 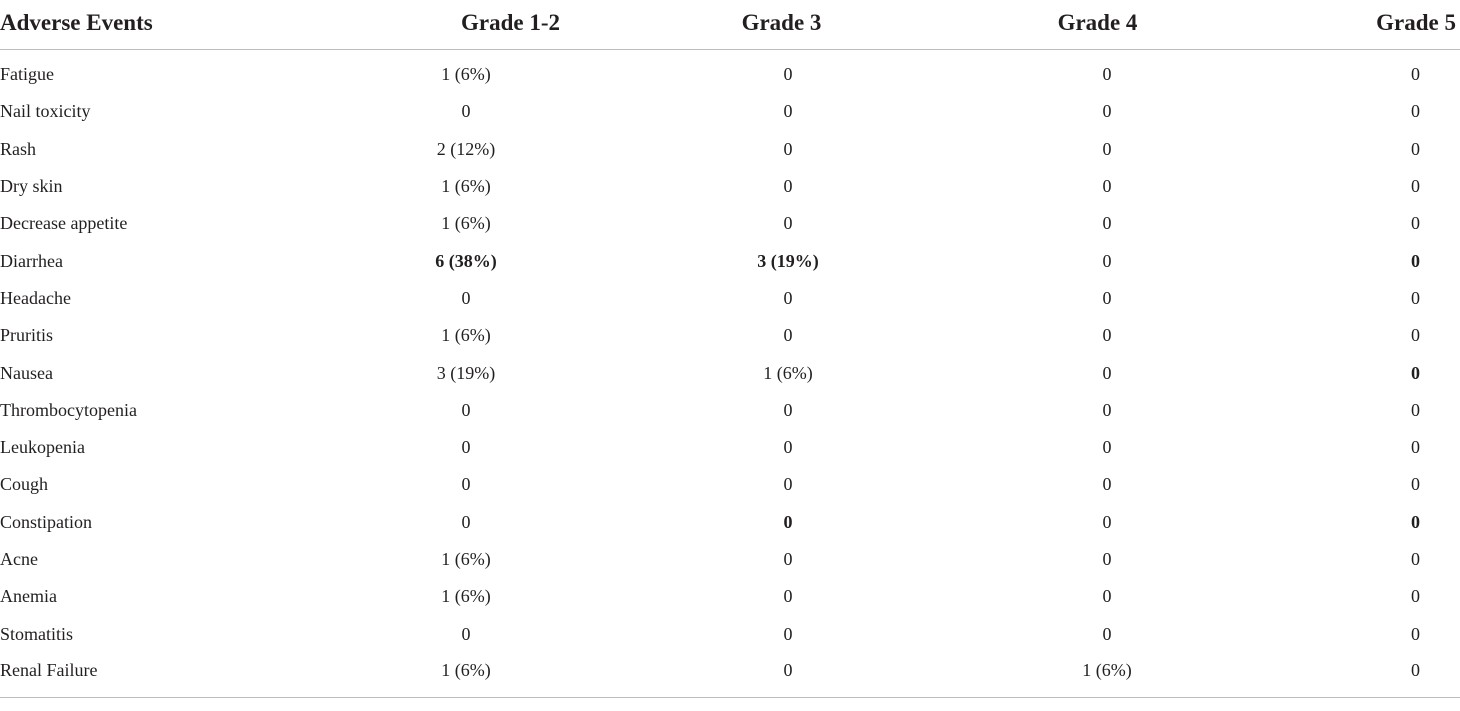 What do you see at coordinates (730, 675) in the screenshot?
I see `table-row: Renal Failure 1 (6%) 0 1 (6%) 0` at bounding box center [730, 675].